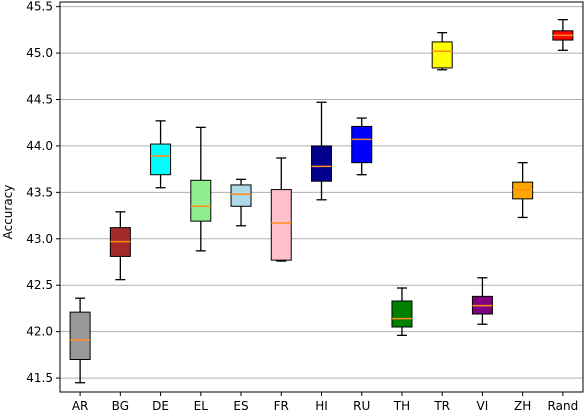  What do you see at coordinates (563, 34) in the screenshot?
I see `box-rand` at bounding box center [563, 34].